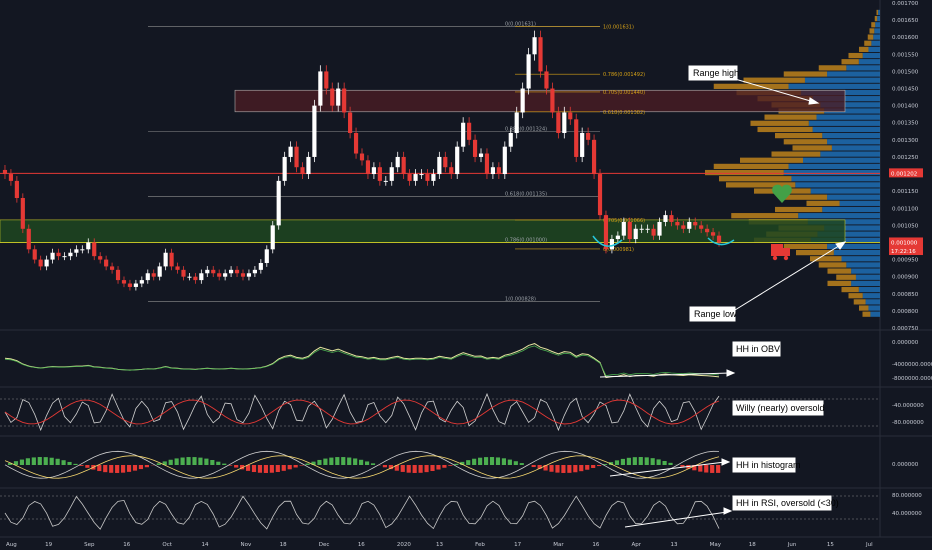 This screenshot has height=550, width=932. What do you see at coordinates (785, 503) in the screenshot?
I see `annotation-rsi: HH in RSI, oversold (<30)` at bounding box center [785, 503].